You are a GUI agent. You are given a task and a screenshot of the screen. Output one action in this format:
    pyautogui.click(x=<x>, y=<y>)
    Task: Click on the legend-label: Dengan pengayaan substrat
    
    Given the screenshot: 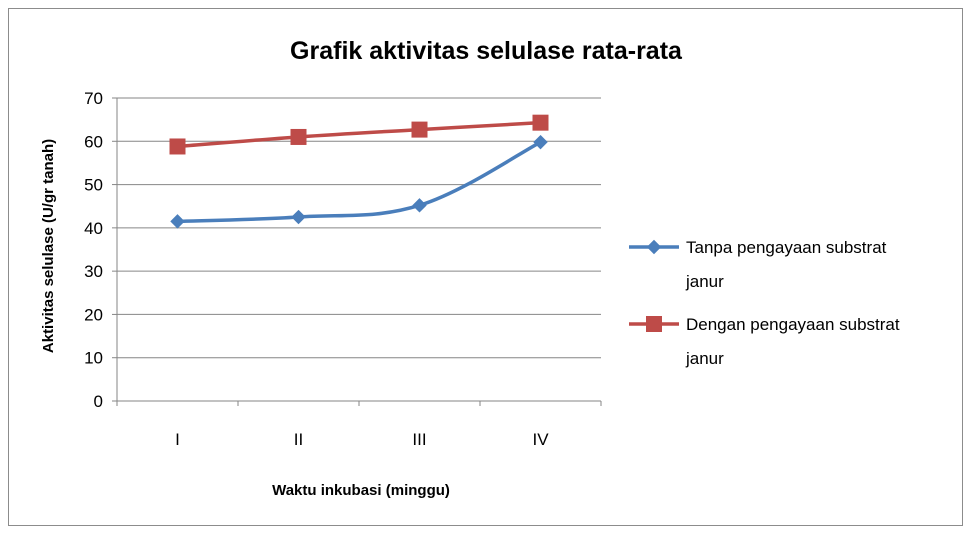 What is the action you would take?
    pyautogui.click(x=793, y=324)
    